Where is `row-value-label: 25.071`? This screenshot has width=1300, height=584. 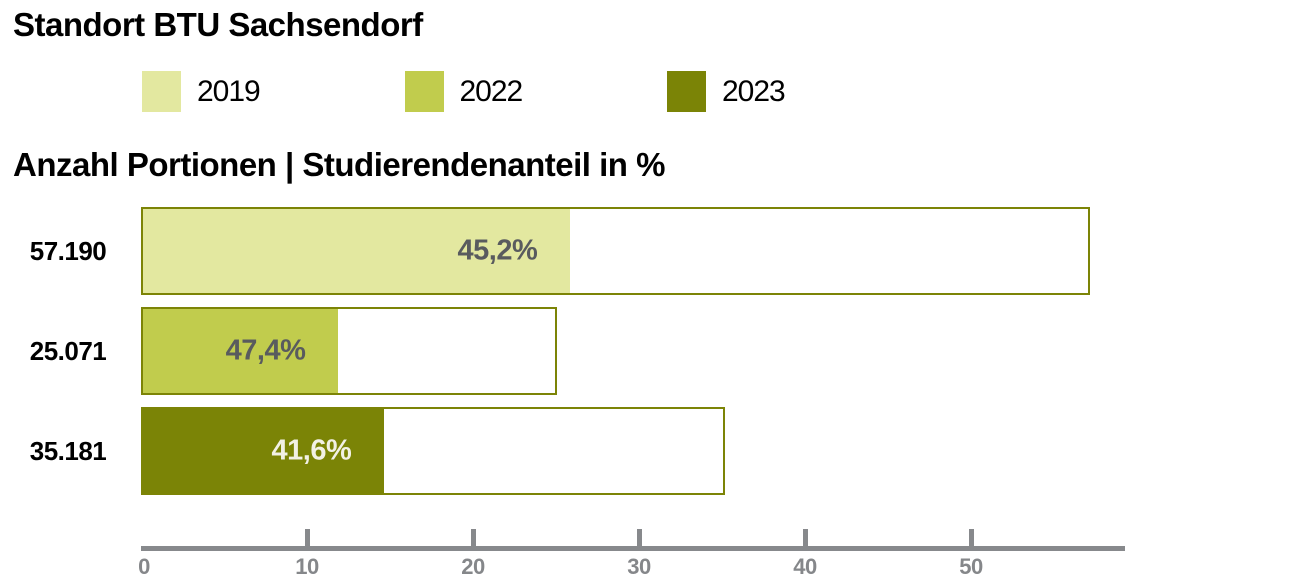 row-value-label: 25.071 is located at coordinates (68, 351).